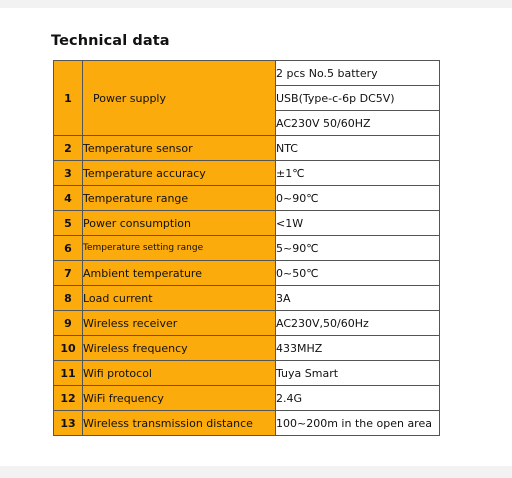  Describe the element at coordinates (68, 398) in the screenshot. I see `row-number: 12` at that location.